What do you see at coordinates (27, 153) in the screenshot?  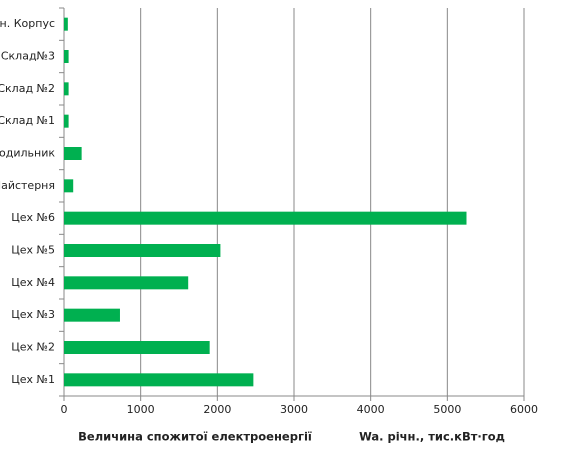 I see `y-tick-label: одильник` at bounding box center [27, 153].